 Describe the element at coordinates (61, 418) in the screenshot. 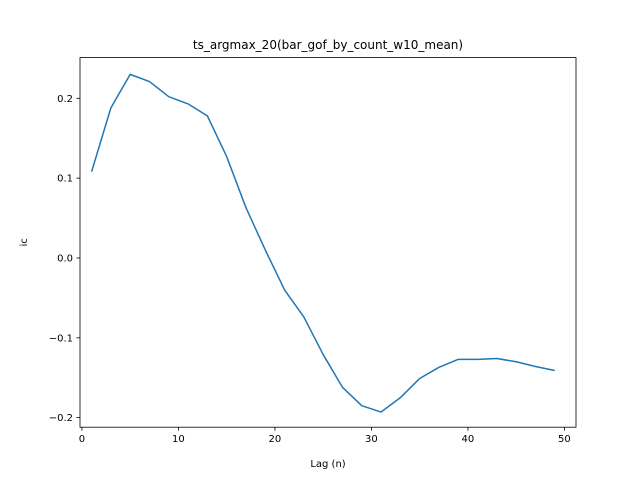

I see `y-tick-label: −0.2` at that location.